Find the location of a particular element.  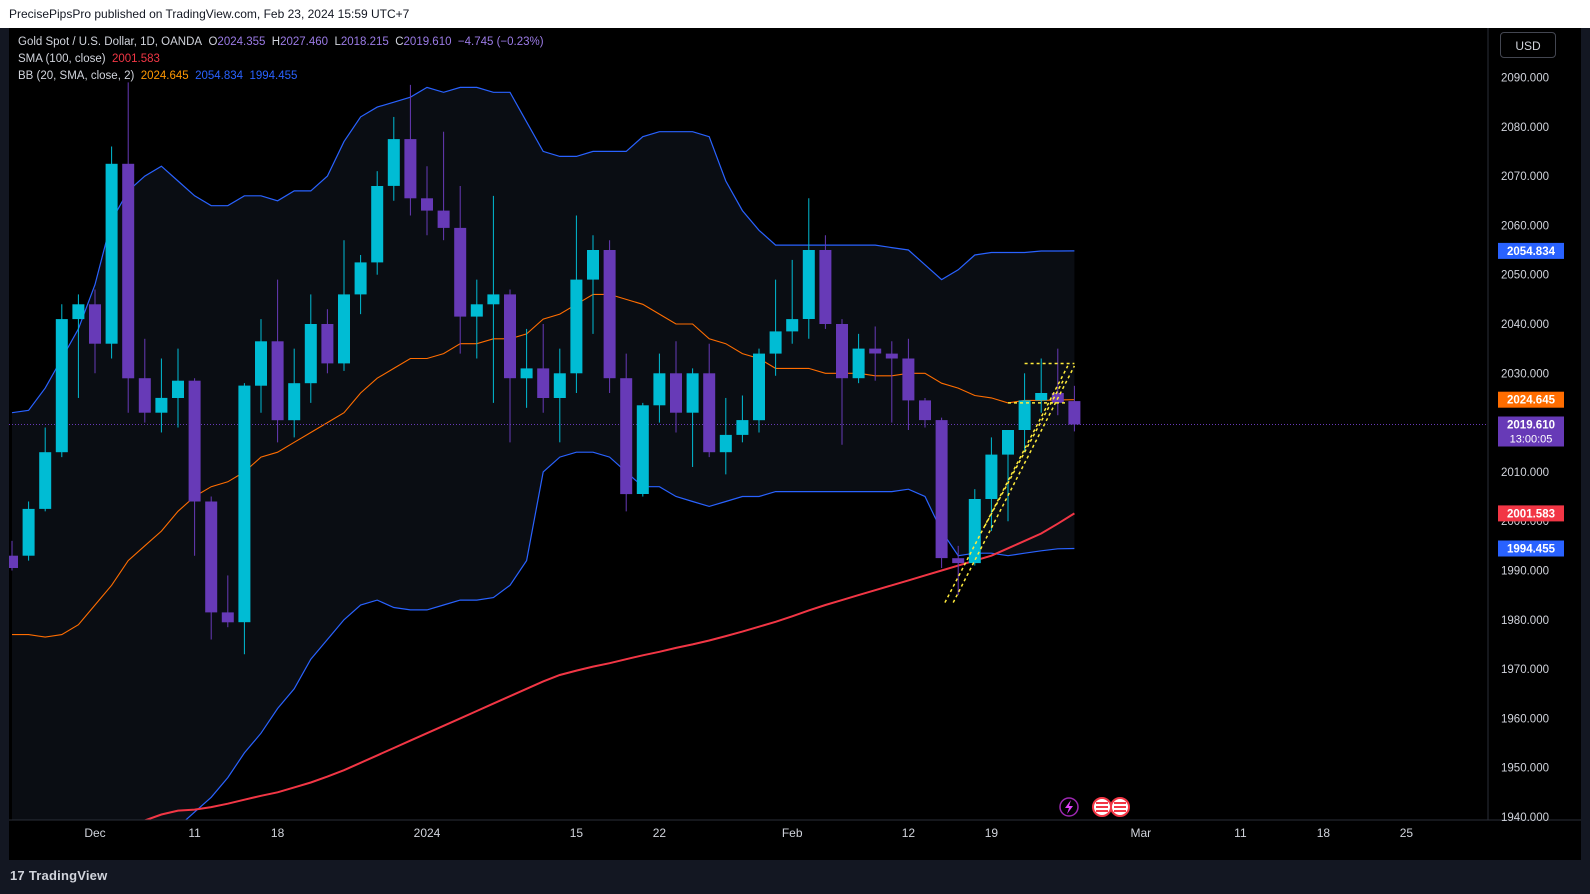

y-tick-label: 2090.000 is located at coordinates (1525, 79).